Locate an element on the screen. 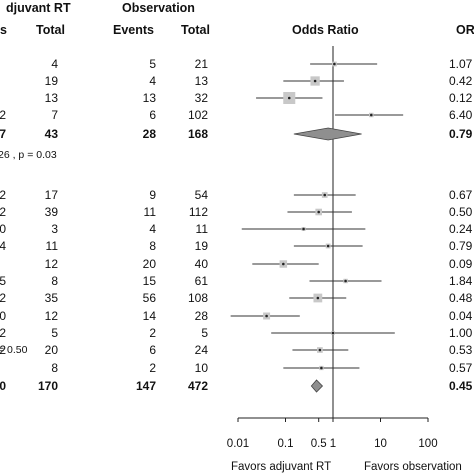 The height and width of the screenshot is (474, 474). observation-total-cell: 102 is located at coordinates (198, 115).